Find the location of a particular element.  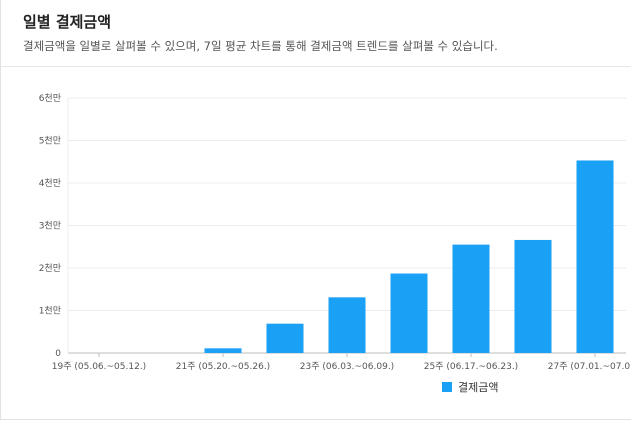

y-tick-label: 2천만 is located at coordinates (50, 268).